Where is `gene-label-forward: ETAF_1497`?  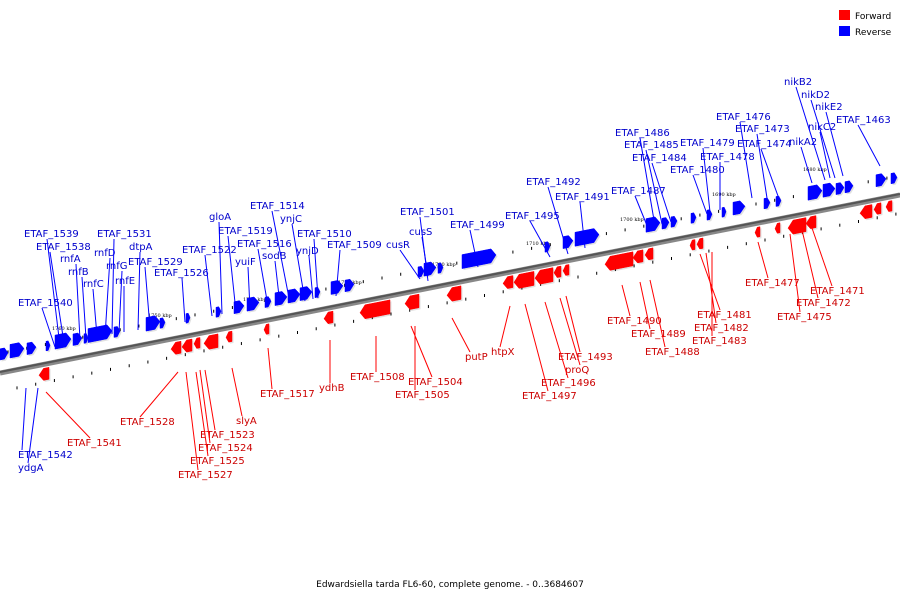 gene-label-forward: ETAF_1497 is located at coordinates (549, 396).